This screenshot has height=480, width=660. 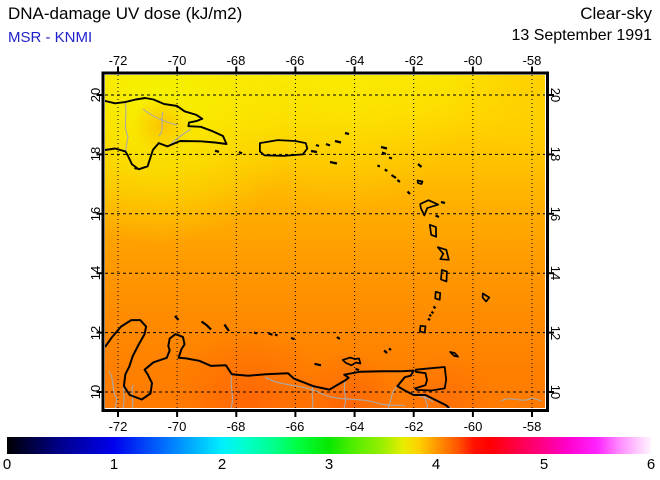 I want to click on colorbar-tick-0: 0, so click(x=7, y=464).